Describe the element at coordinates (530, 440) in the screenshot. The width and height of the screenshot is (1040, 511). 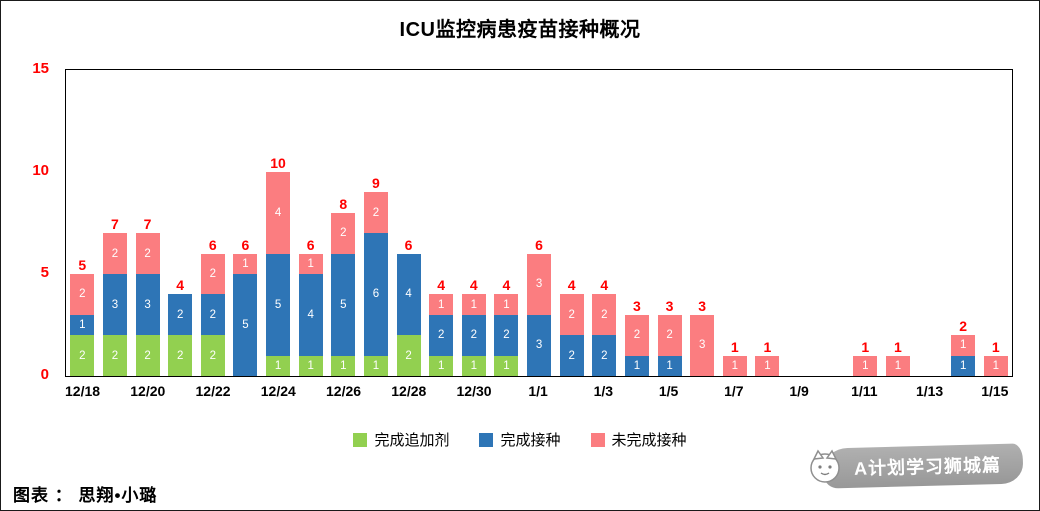
I see `legend-label: 完成接种` at that location.